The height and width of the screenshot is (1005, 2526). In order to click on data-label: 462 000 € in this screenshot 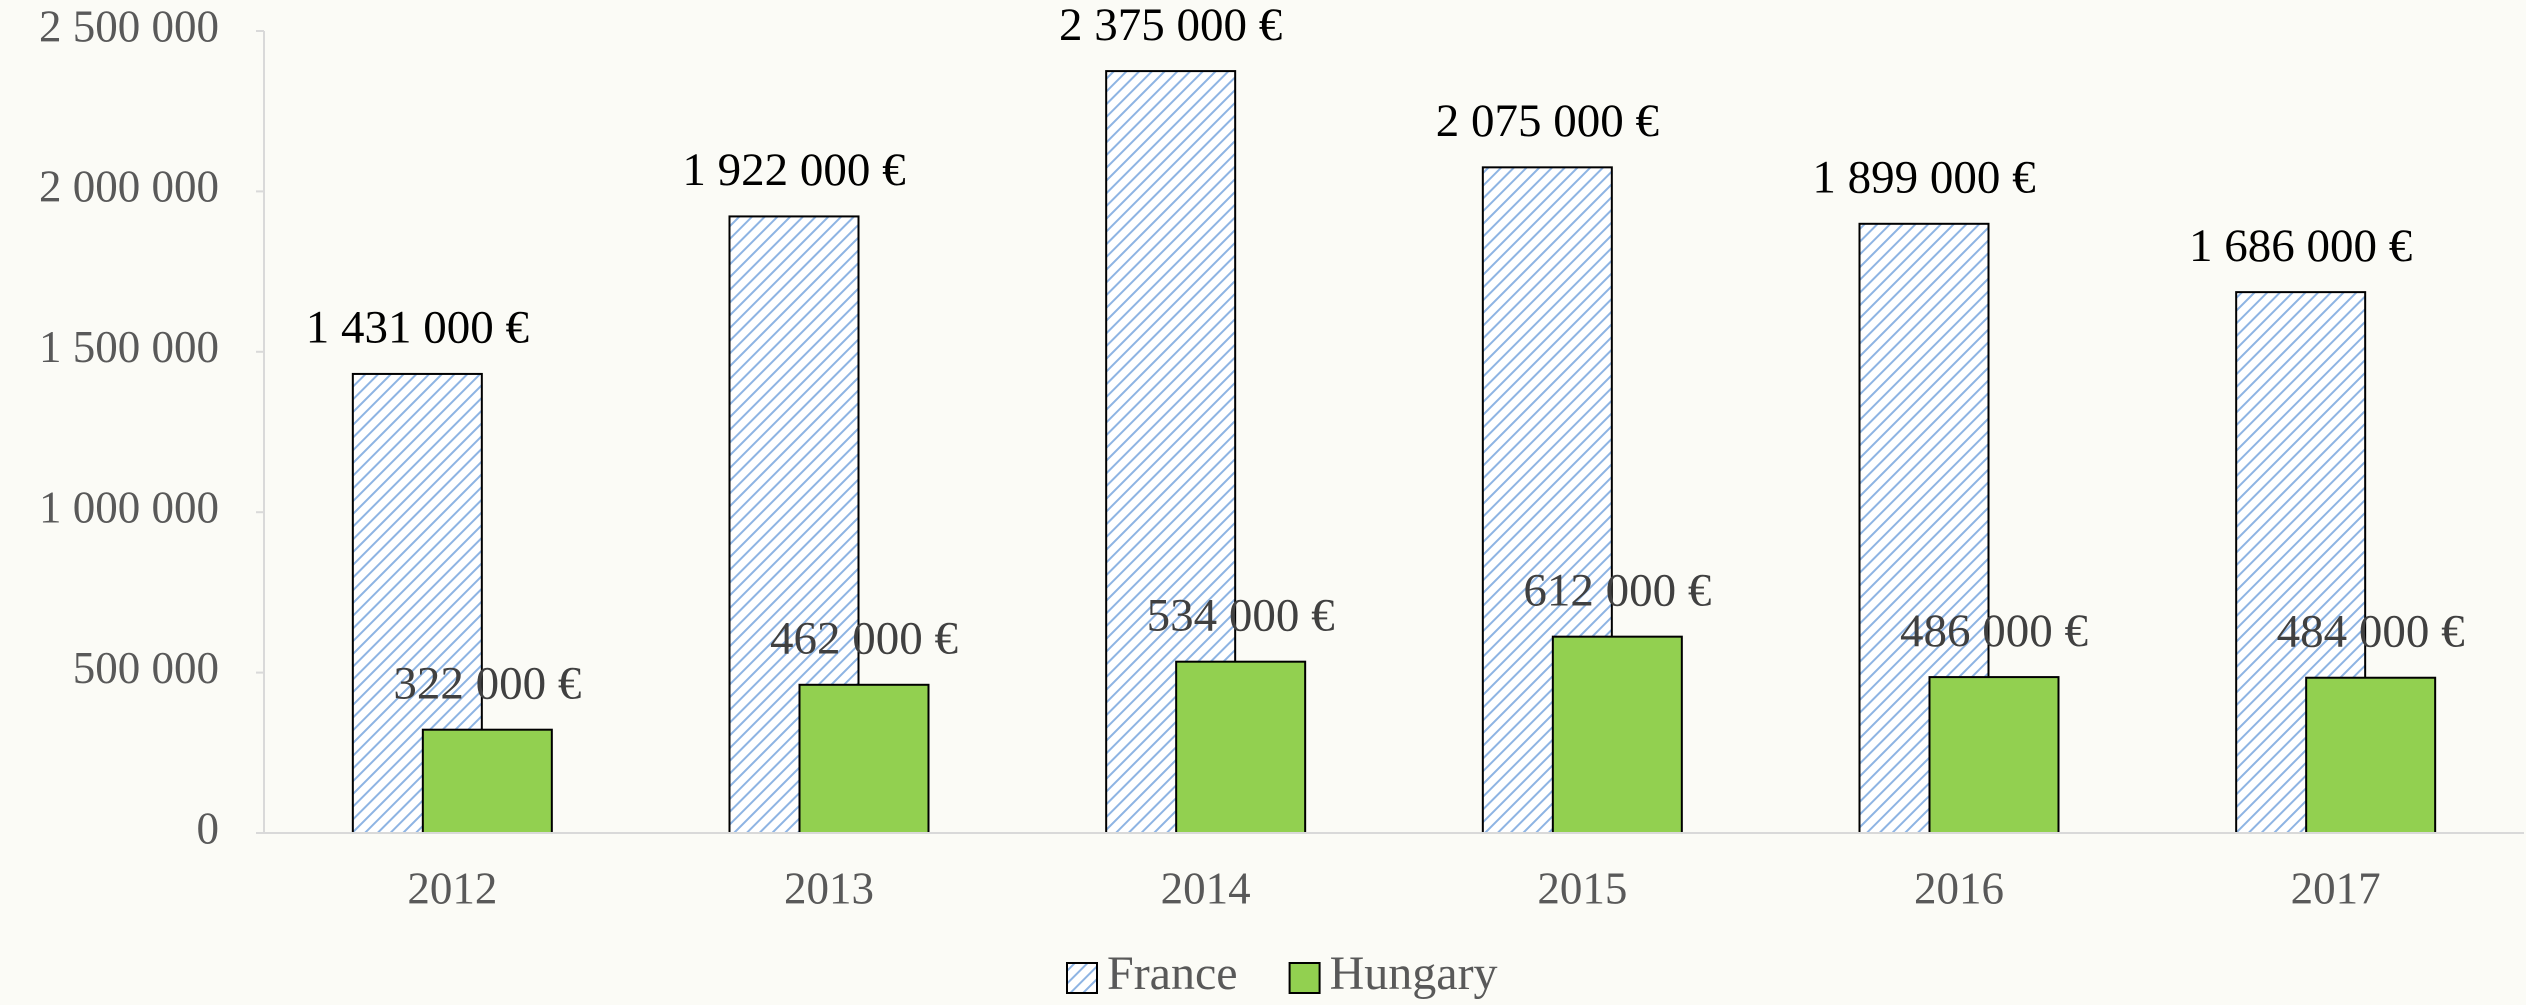, I will do `click(864, 639)`.